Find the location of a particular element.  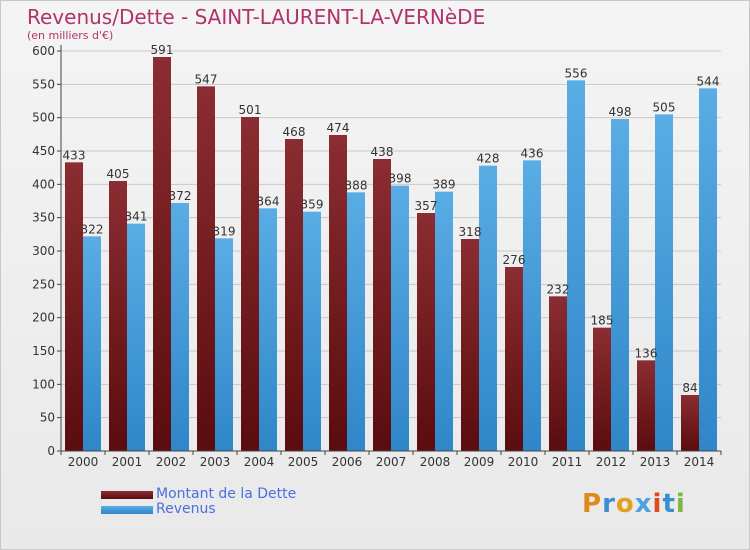

data-label-dette: 591 is located at coordinates (162, 50).